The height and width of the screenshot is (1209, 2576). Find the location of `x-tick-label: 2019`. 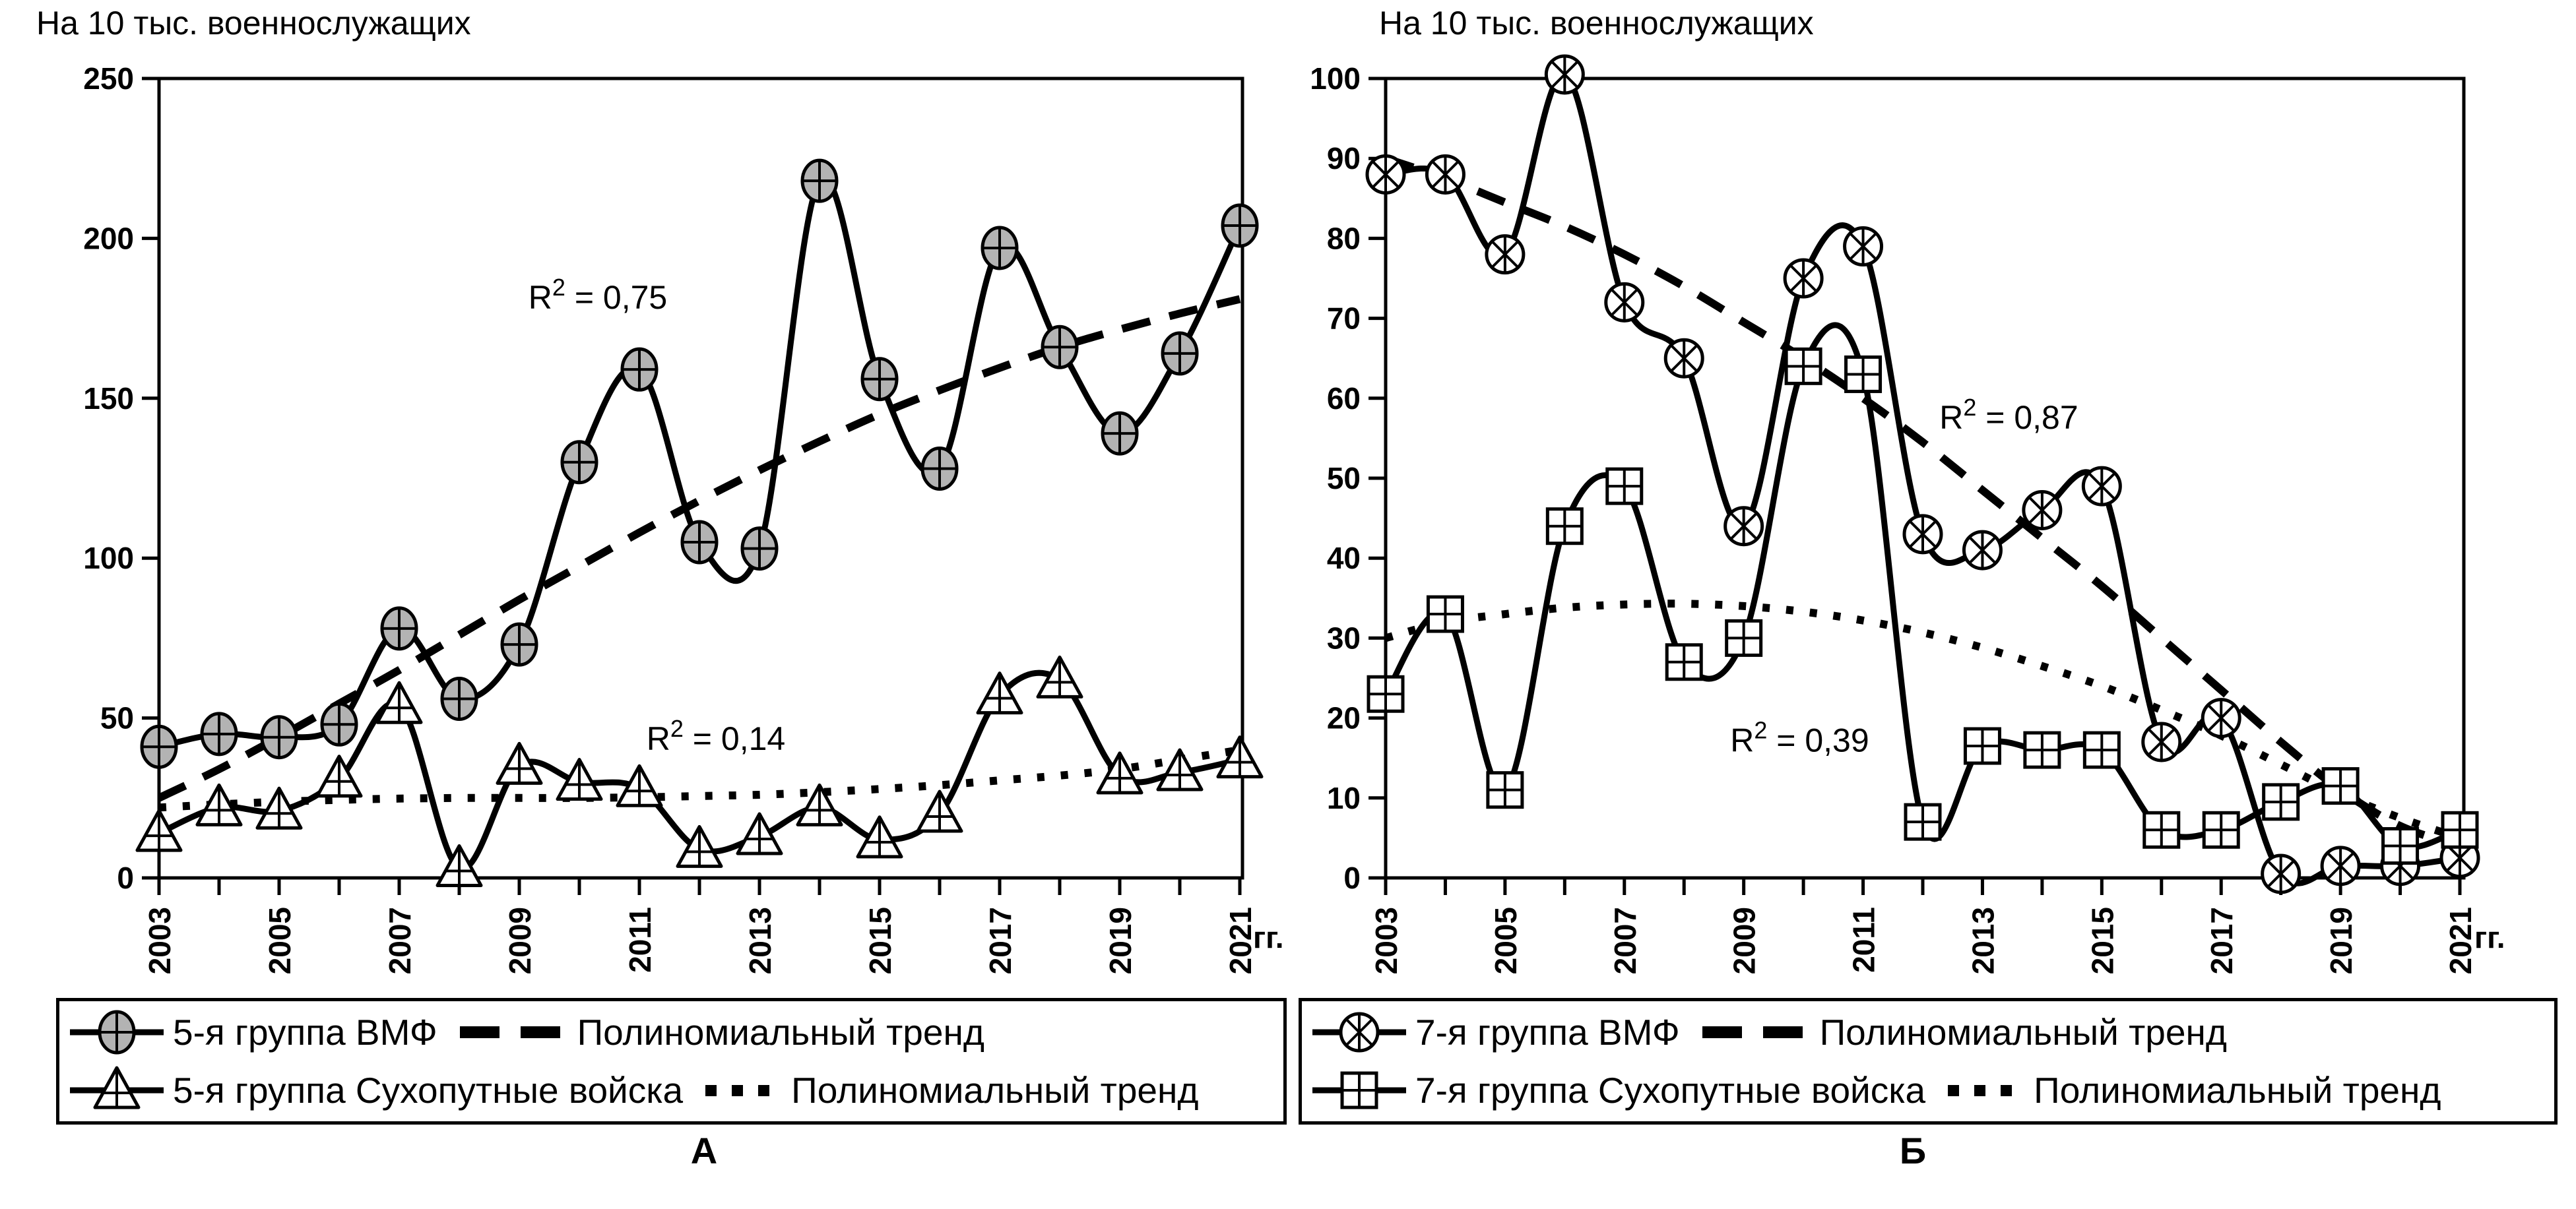

x-tick-label: 2019 is located at coordinates (1120, 940).